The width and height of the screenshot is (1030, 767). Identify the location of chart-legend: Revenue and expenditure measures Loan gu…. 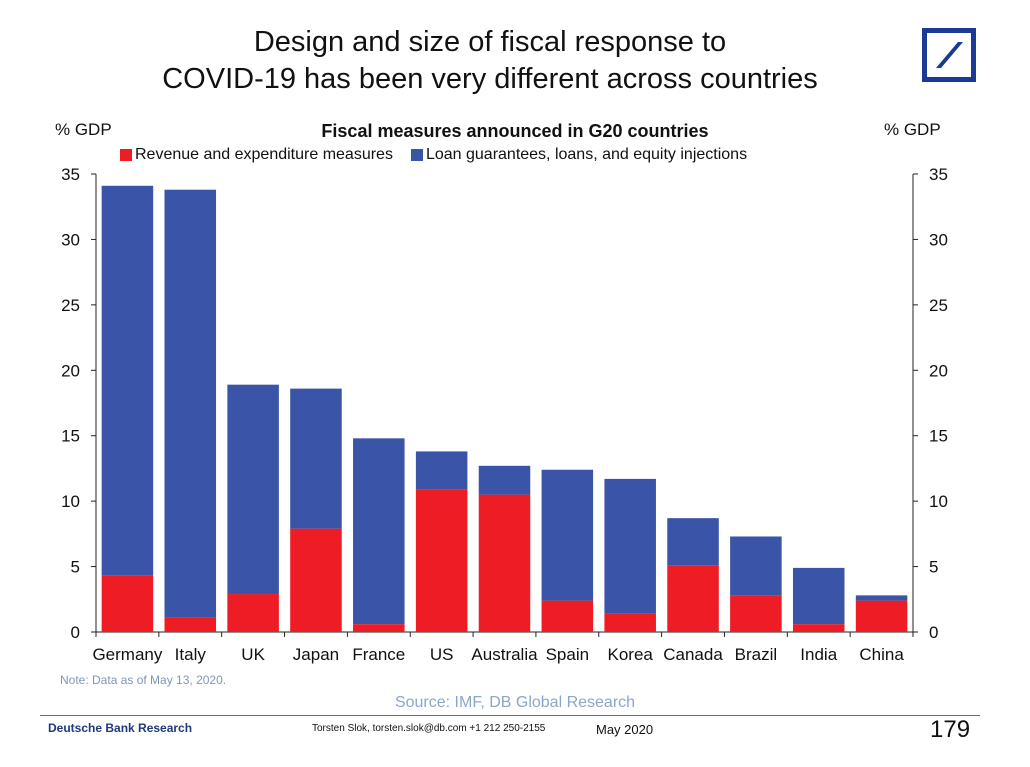
(433, 155).